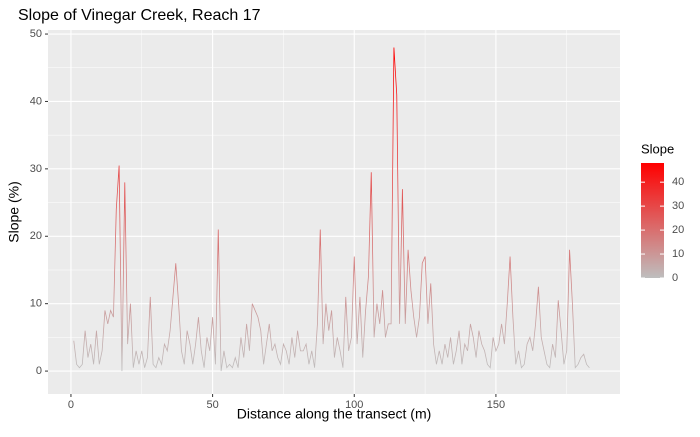 The image size is (700, 437). Describe the element at coordinates (678, 254) in the screenshot. I see `colorbar-label: 10` at that location.